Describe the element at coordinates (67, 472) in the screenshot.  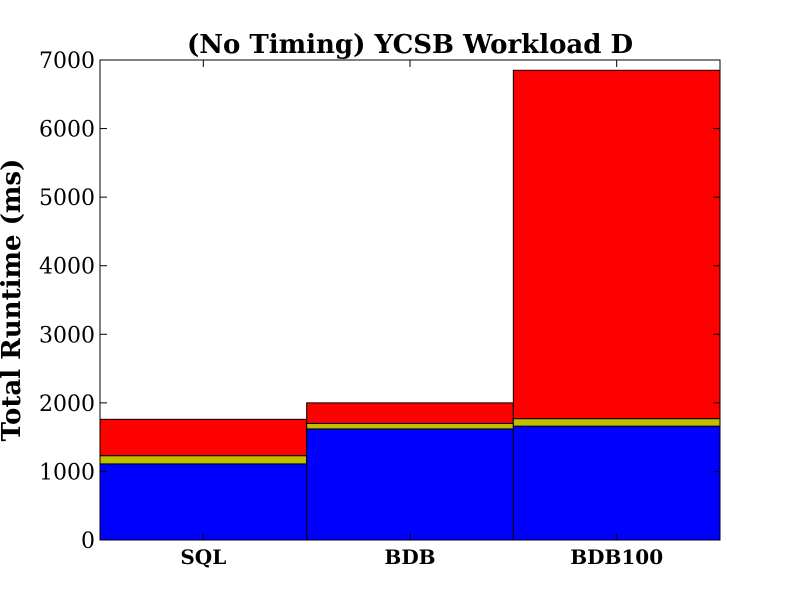
I see `y-tick-label: 1000` at that location.